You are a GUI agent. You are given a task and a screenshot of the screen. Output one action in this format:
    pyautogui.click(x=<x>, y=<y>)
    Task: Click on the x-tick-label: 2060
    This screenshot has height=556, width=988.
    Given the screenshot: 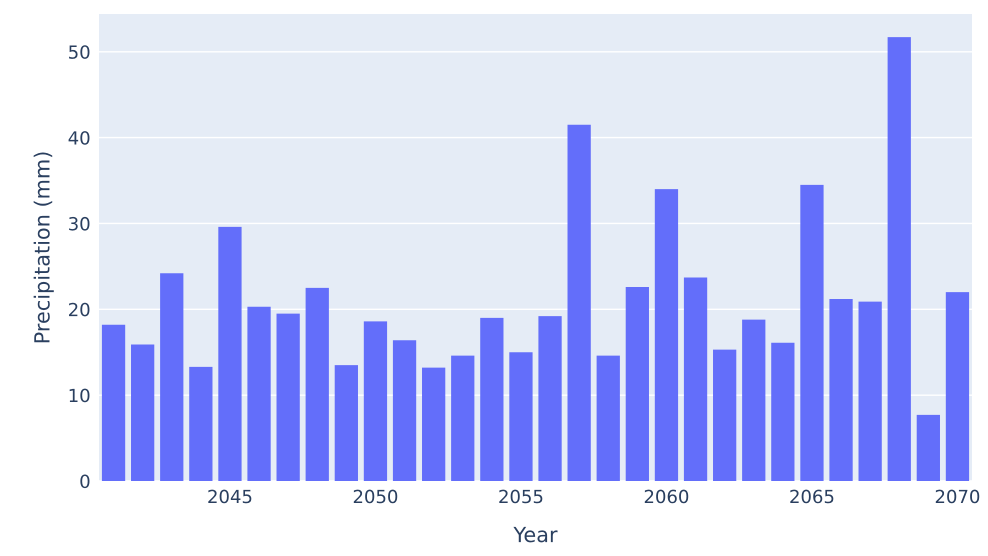 What is the action you would take?
    pyautogui.click(x=666, y=497)
    